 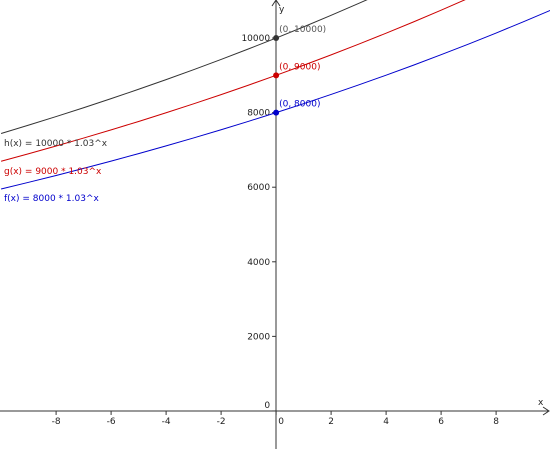 I want to click on x-axis-label: x, so click(x=541, y=403).